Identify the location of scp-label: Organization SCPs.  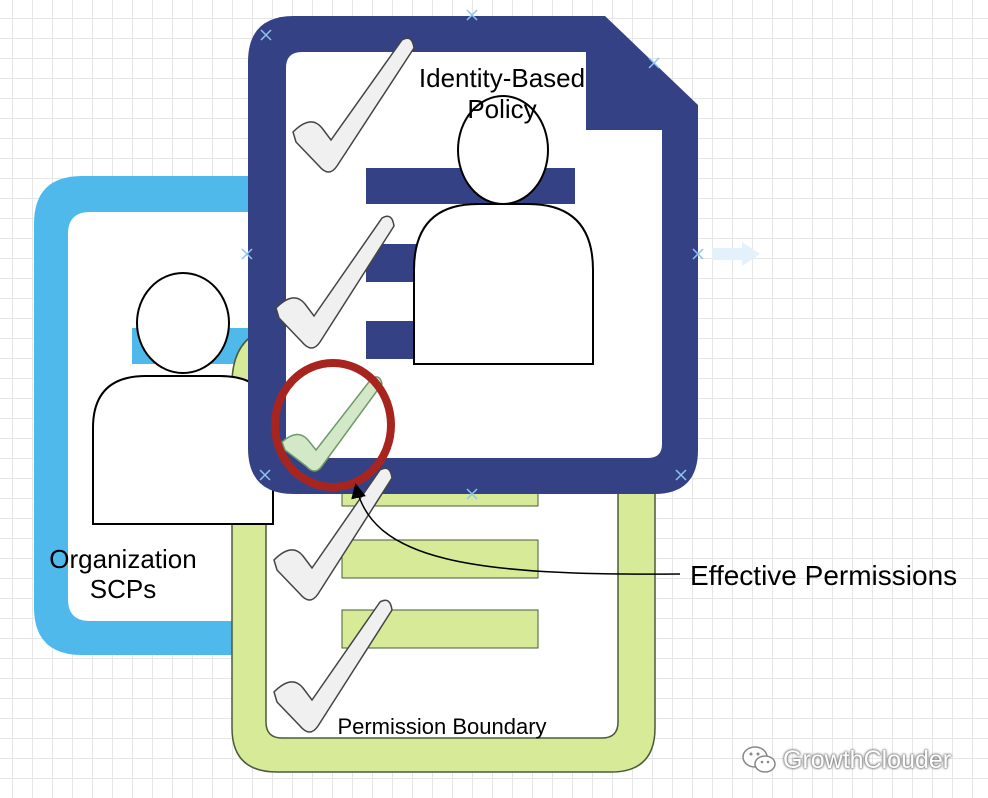
(123, 574).